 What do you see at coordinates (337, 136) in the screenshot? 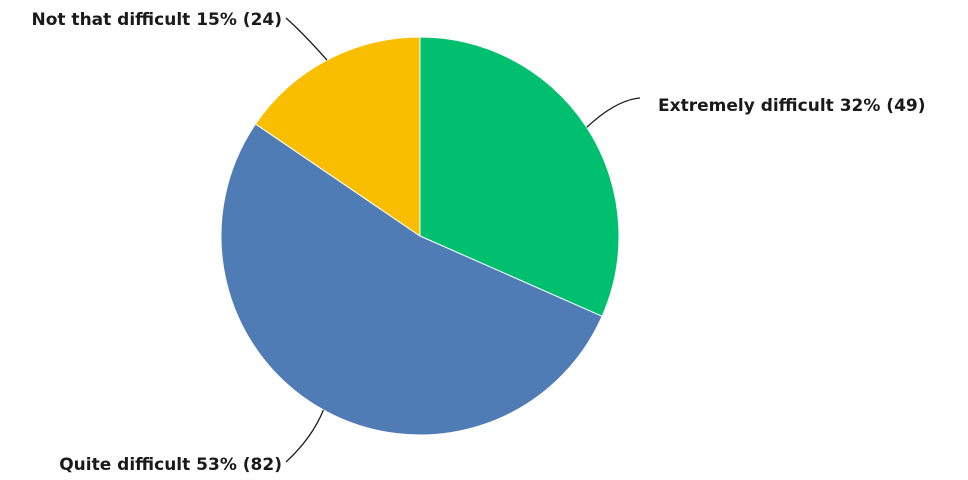
I see `pie-slice-not-that-difficult` at bounding box center [337, 136].